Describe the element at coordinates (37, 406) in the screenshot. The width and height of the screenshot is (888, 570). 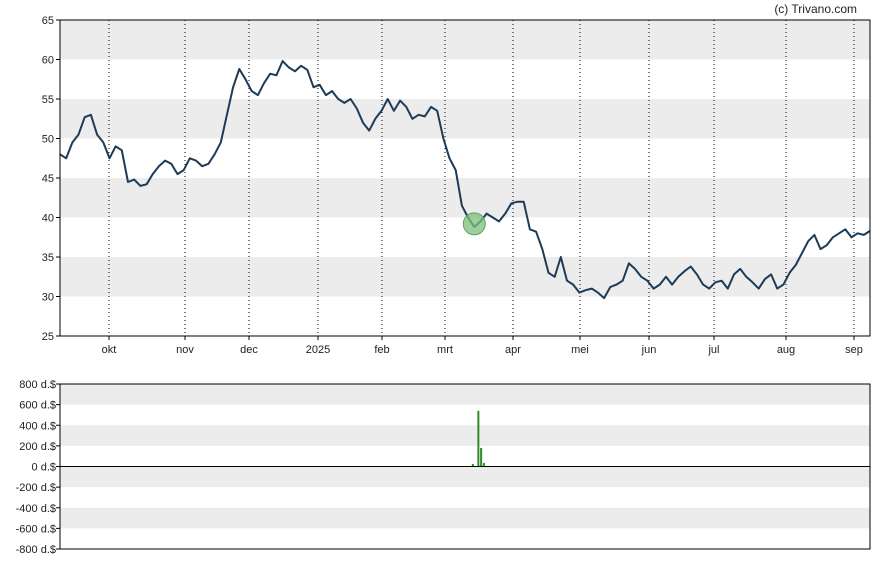
I see `volume-y-tick-label: 600 d.$` at that location.